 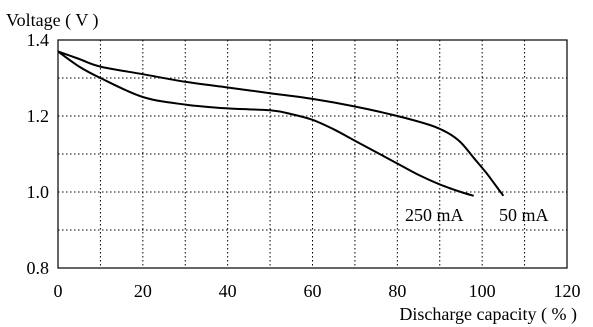 I want to click on x-tick-label: 20, so click(x=143, y=291).